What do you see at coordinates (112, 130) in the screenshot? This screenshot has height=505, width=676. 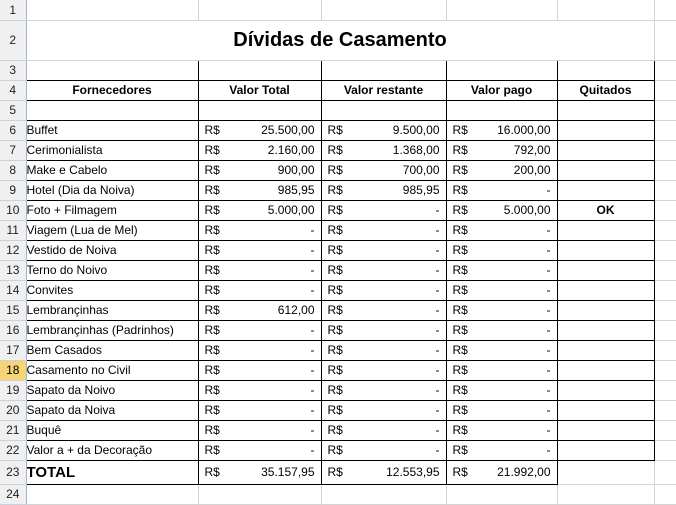 I see `supplier-name: Buffet` at bounding box center [112, 130].